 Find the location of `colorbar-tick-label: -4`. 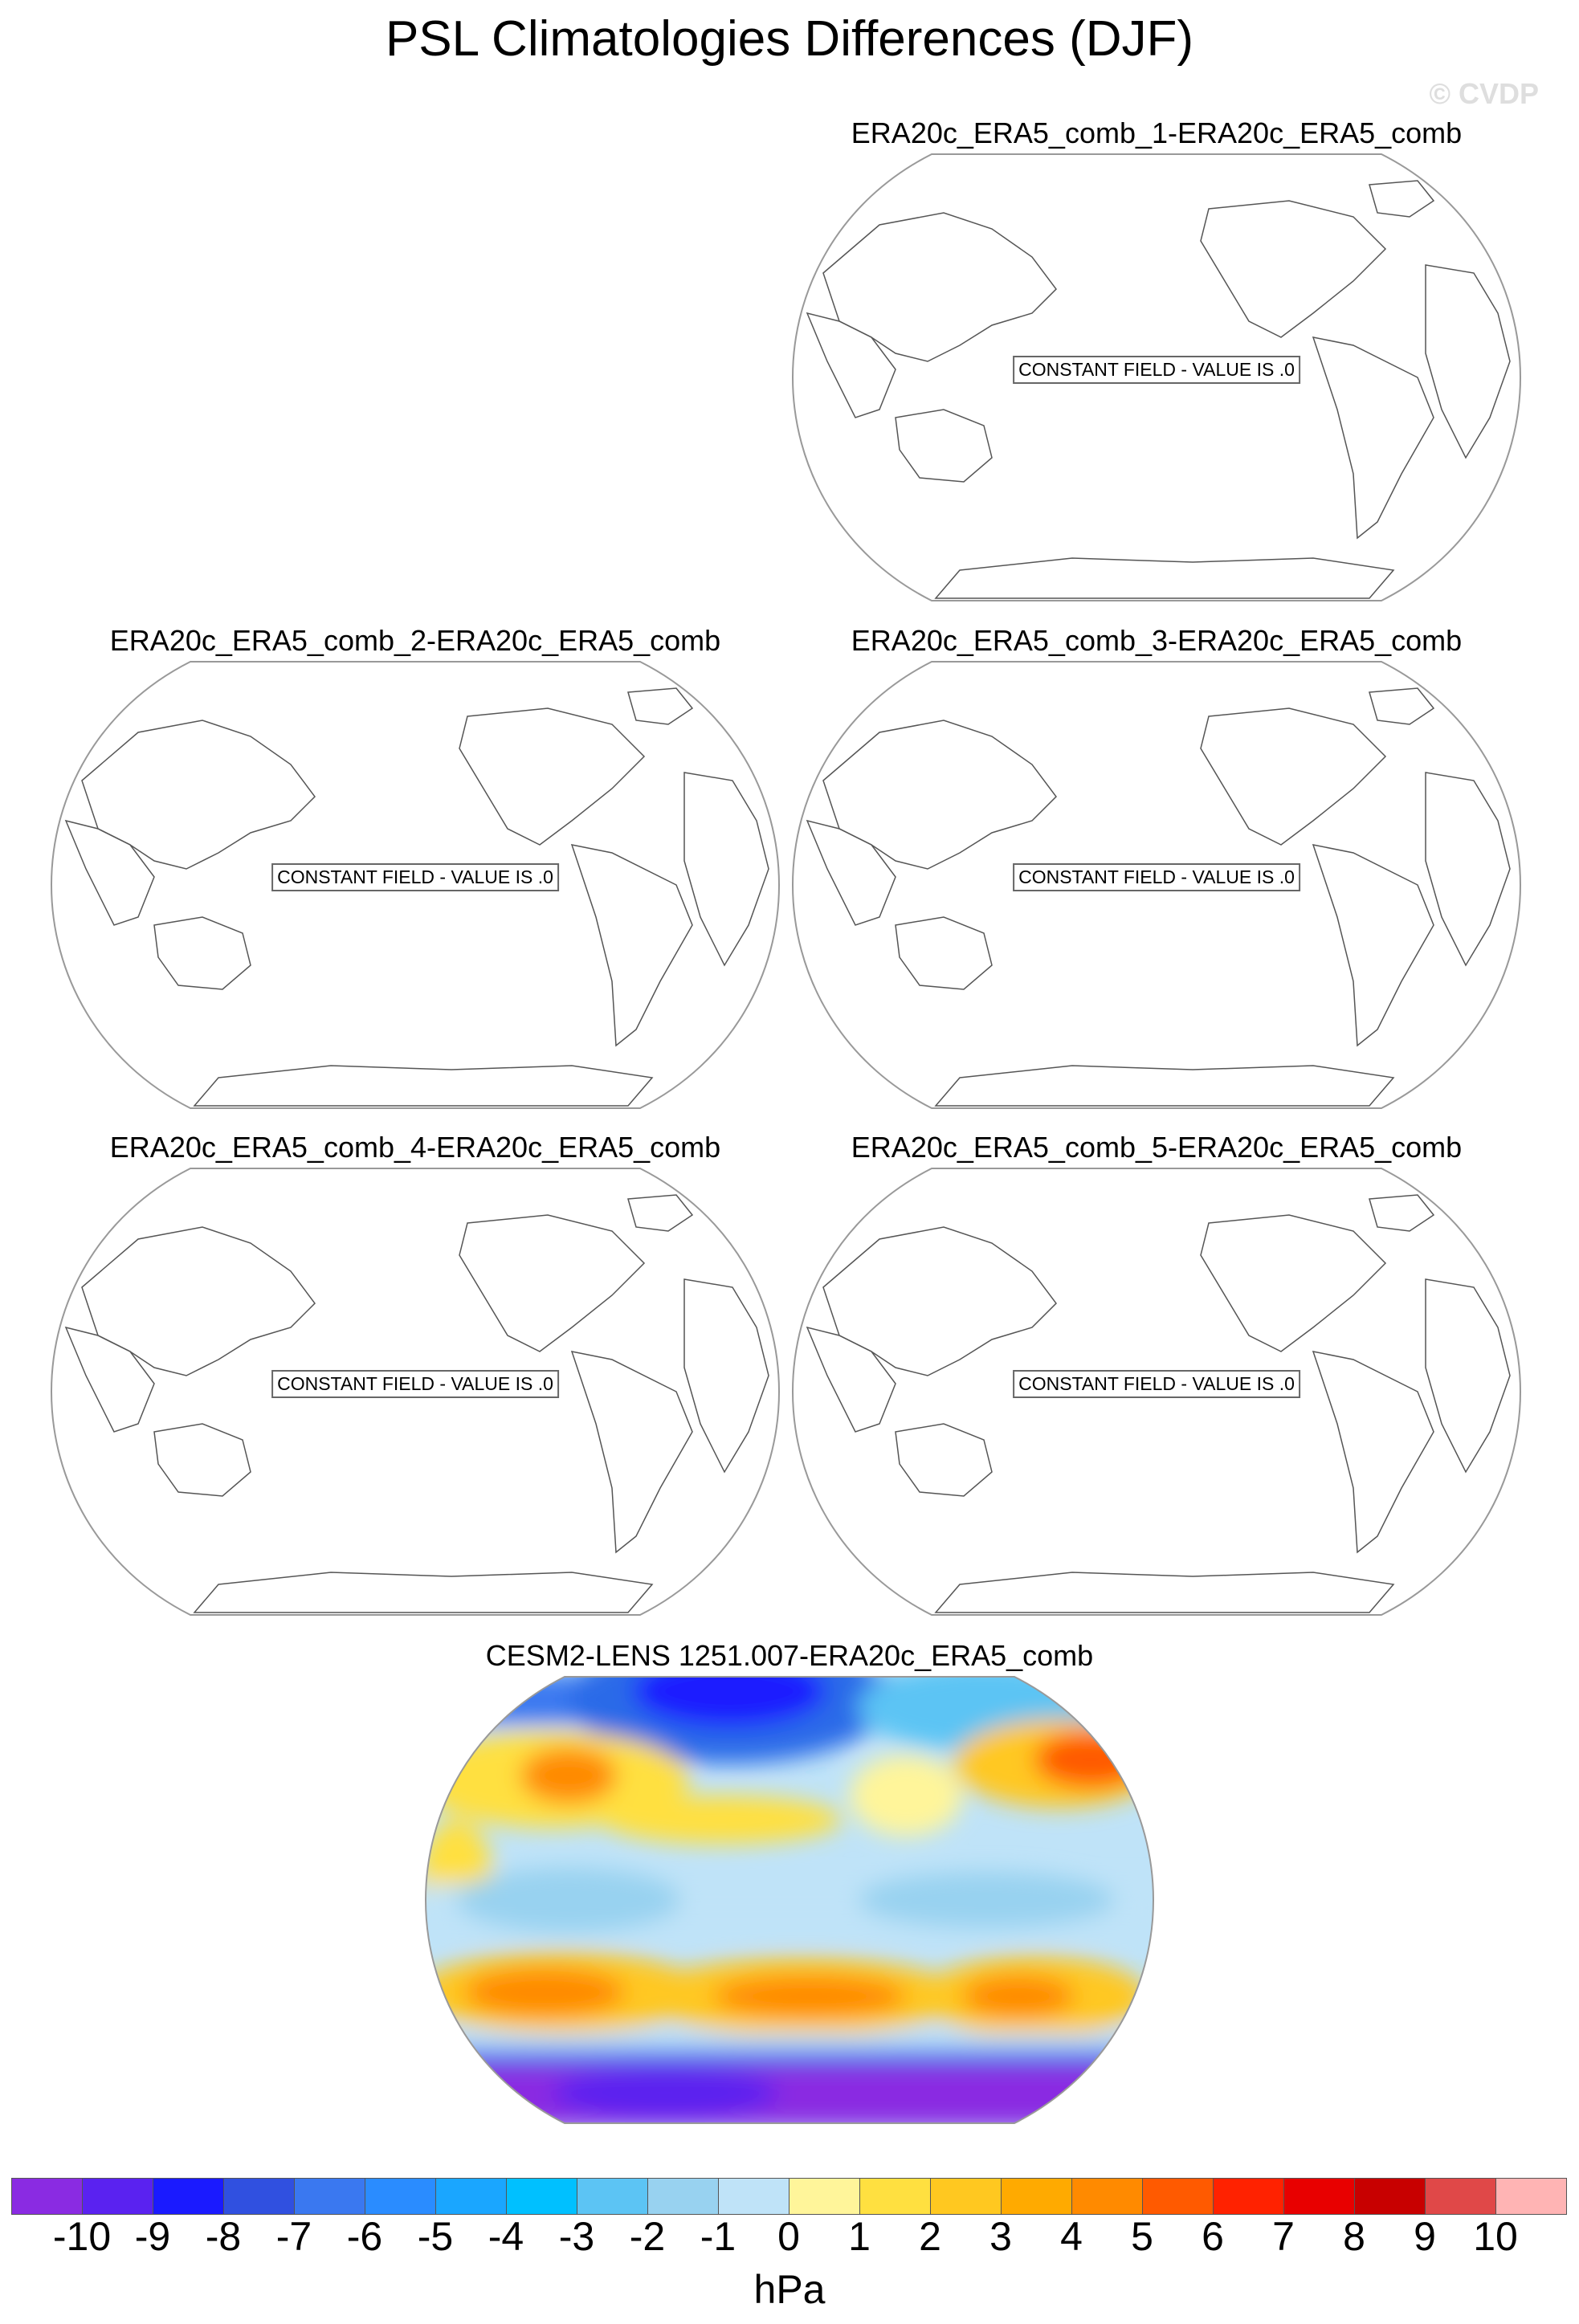

colorbar-tick-label: -4 is located at coordinates (506, 2236).